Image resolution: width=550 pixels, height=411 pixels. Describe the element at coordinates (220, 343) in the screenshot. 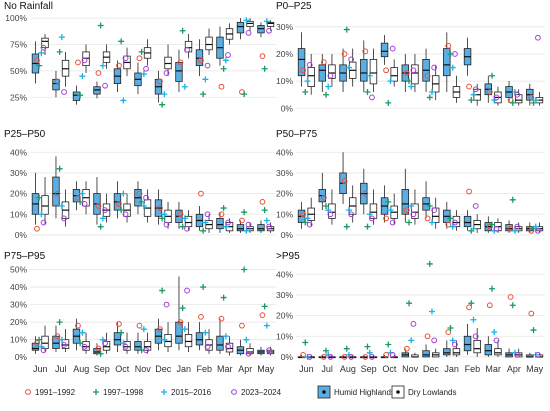

I see `humid-box-9-box` at that location.